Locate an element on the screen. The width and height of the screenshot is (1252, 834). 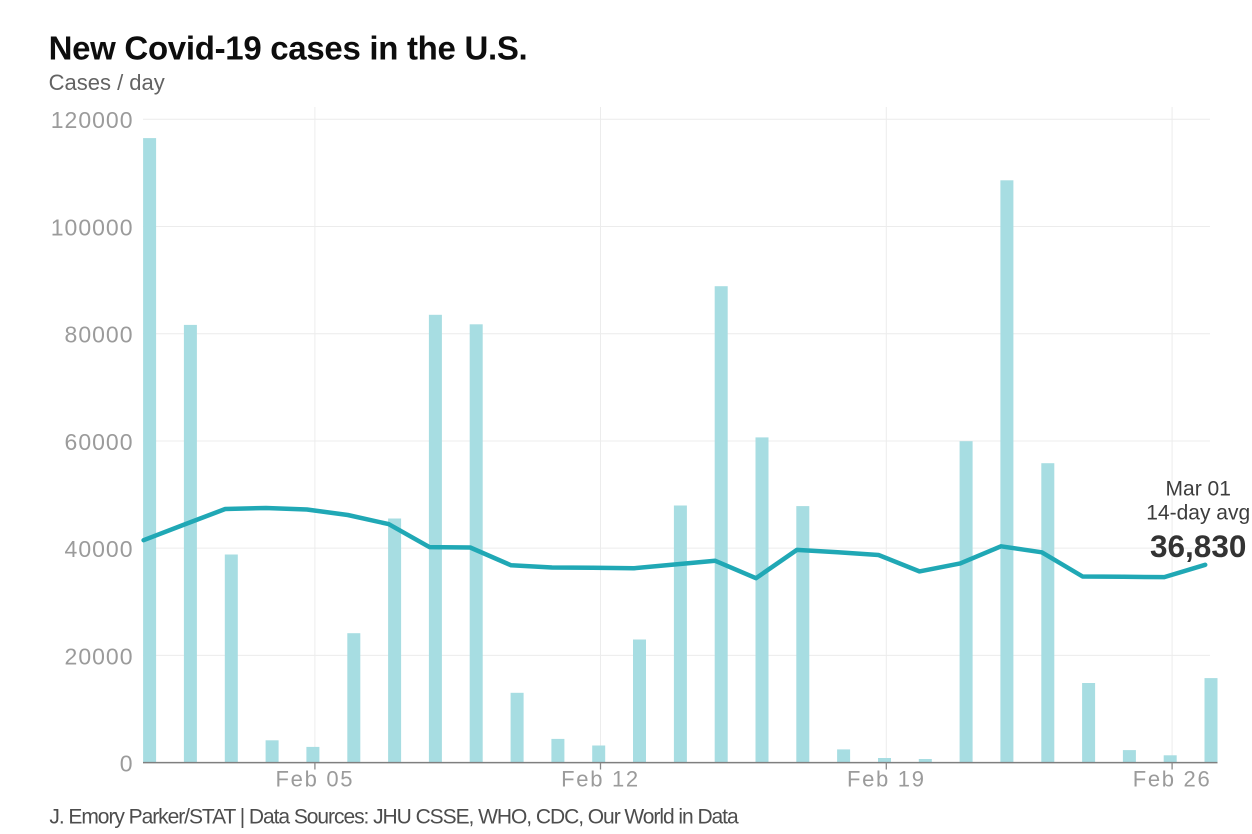
svg-text: New Covid-19 cases in the U.S. is located at coordinates (288, 48).